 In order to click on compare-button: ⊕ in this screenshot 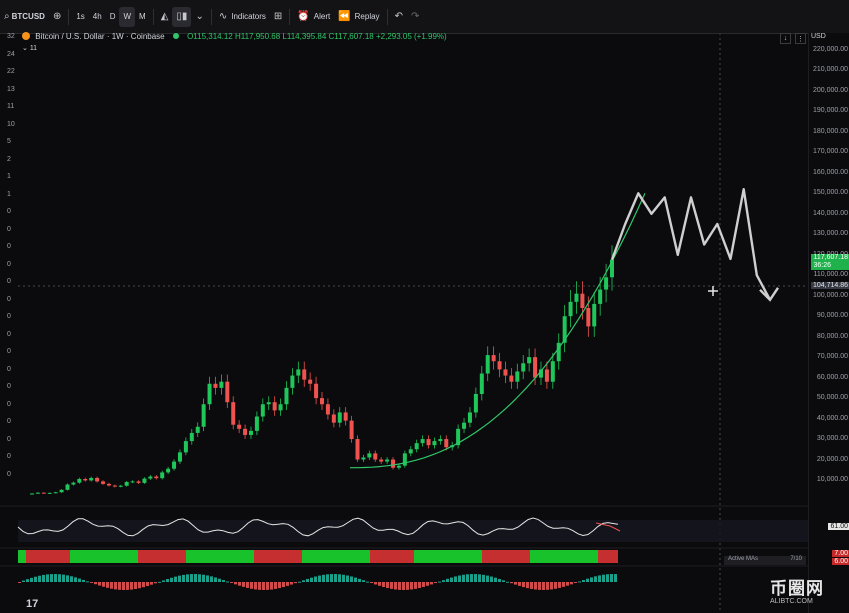, I will do `click(57, 17)`.